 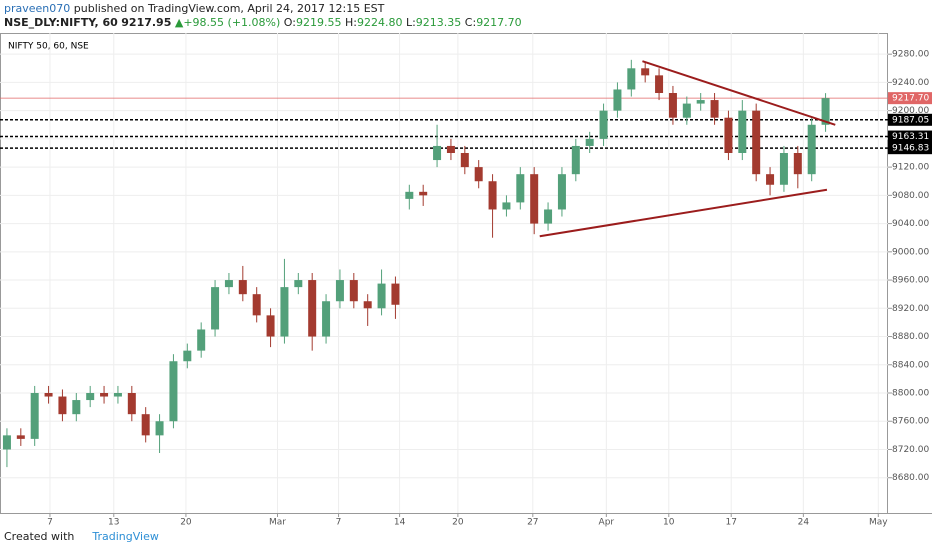 What do you see at coordinates (910, 111) in the screenshot?
I see `y-tick-label: 9200.00` at bounding box center [910, 111].